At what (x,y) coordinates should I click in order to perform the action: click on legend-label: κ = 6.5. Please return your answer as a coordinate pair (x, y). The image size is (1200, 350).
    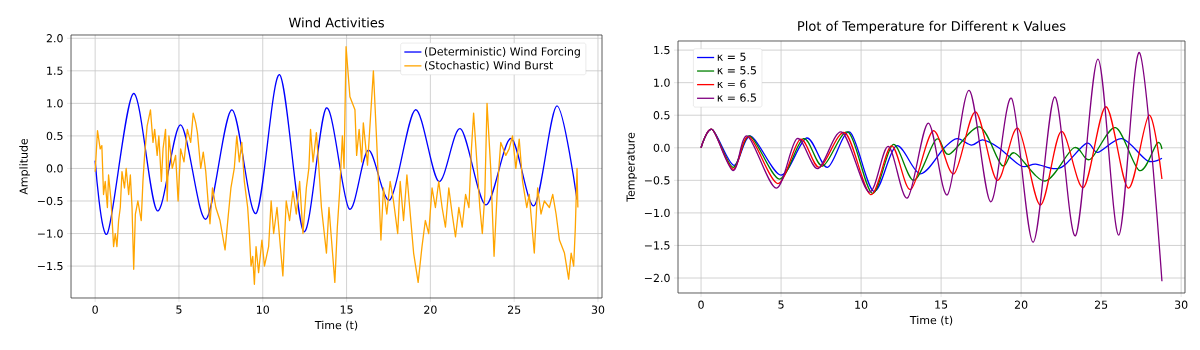
    Looking at the image, I should click on (736, 97).